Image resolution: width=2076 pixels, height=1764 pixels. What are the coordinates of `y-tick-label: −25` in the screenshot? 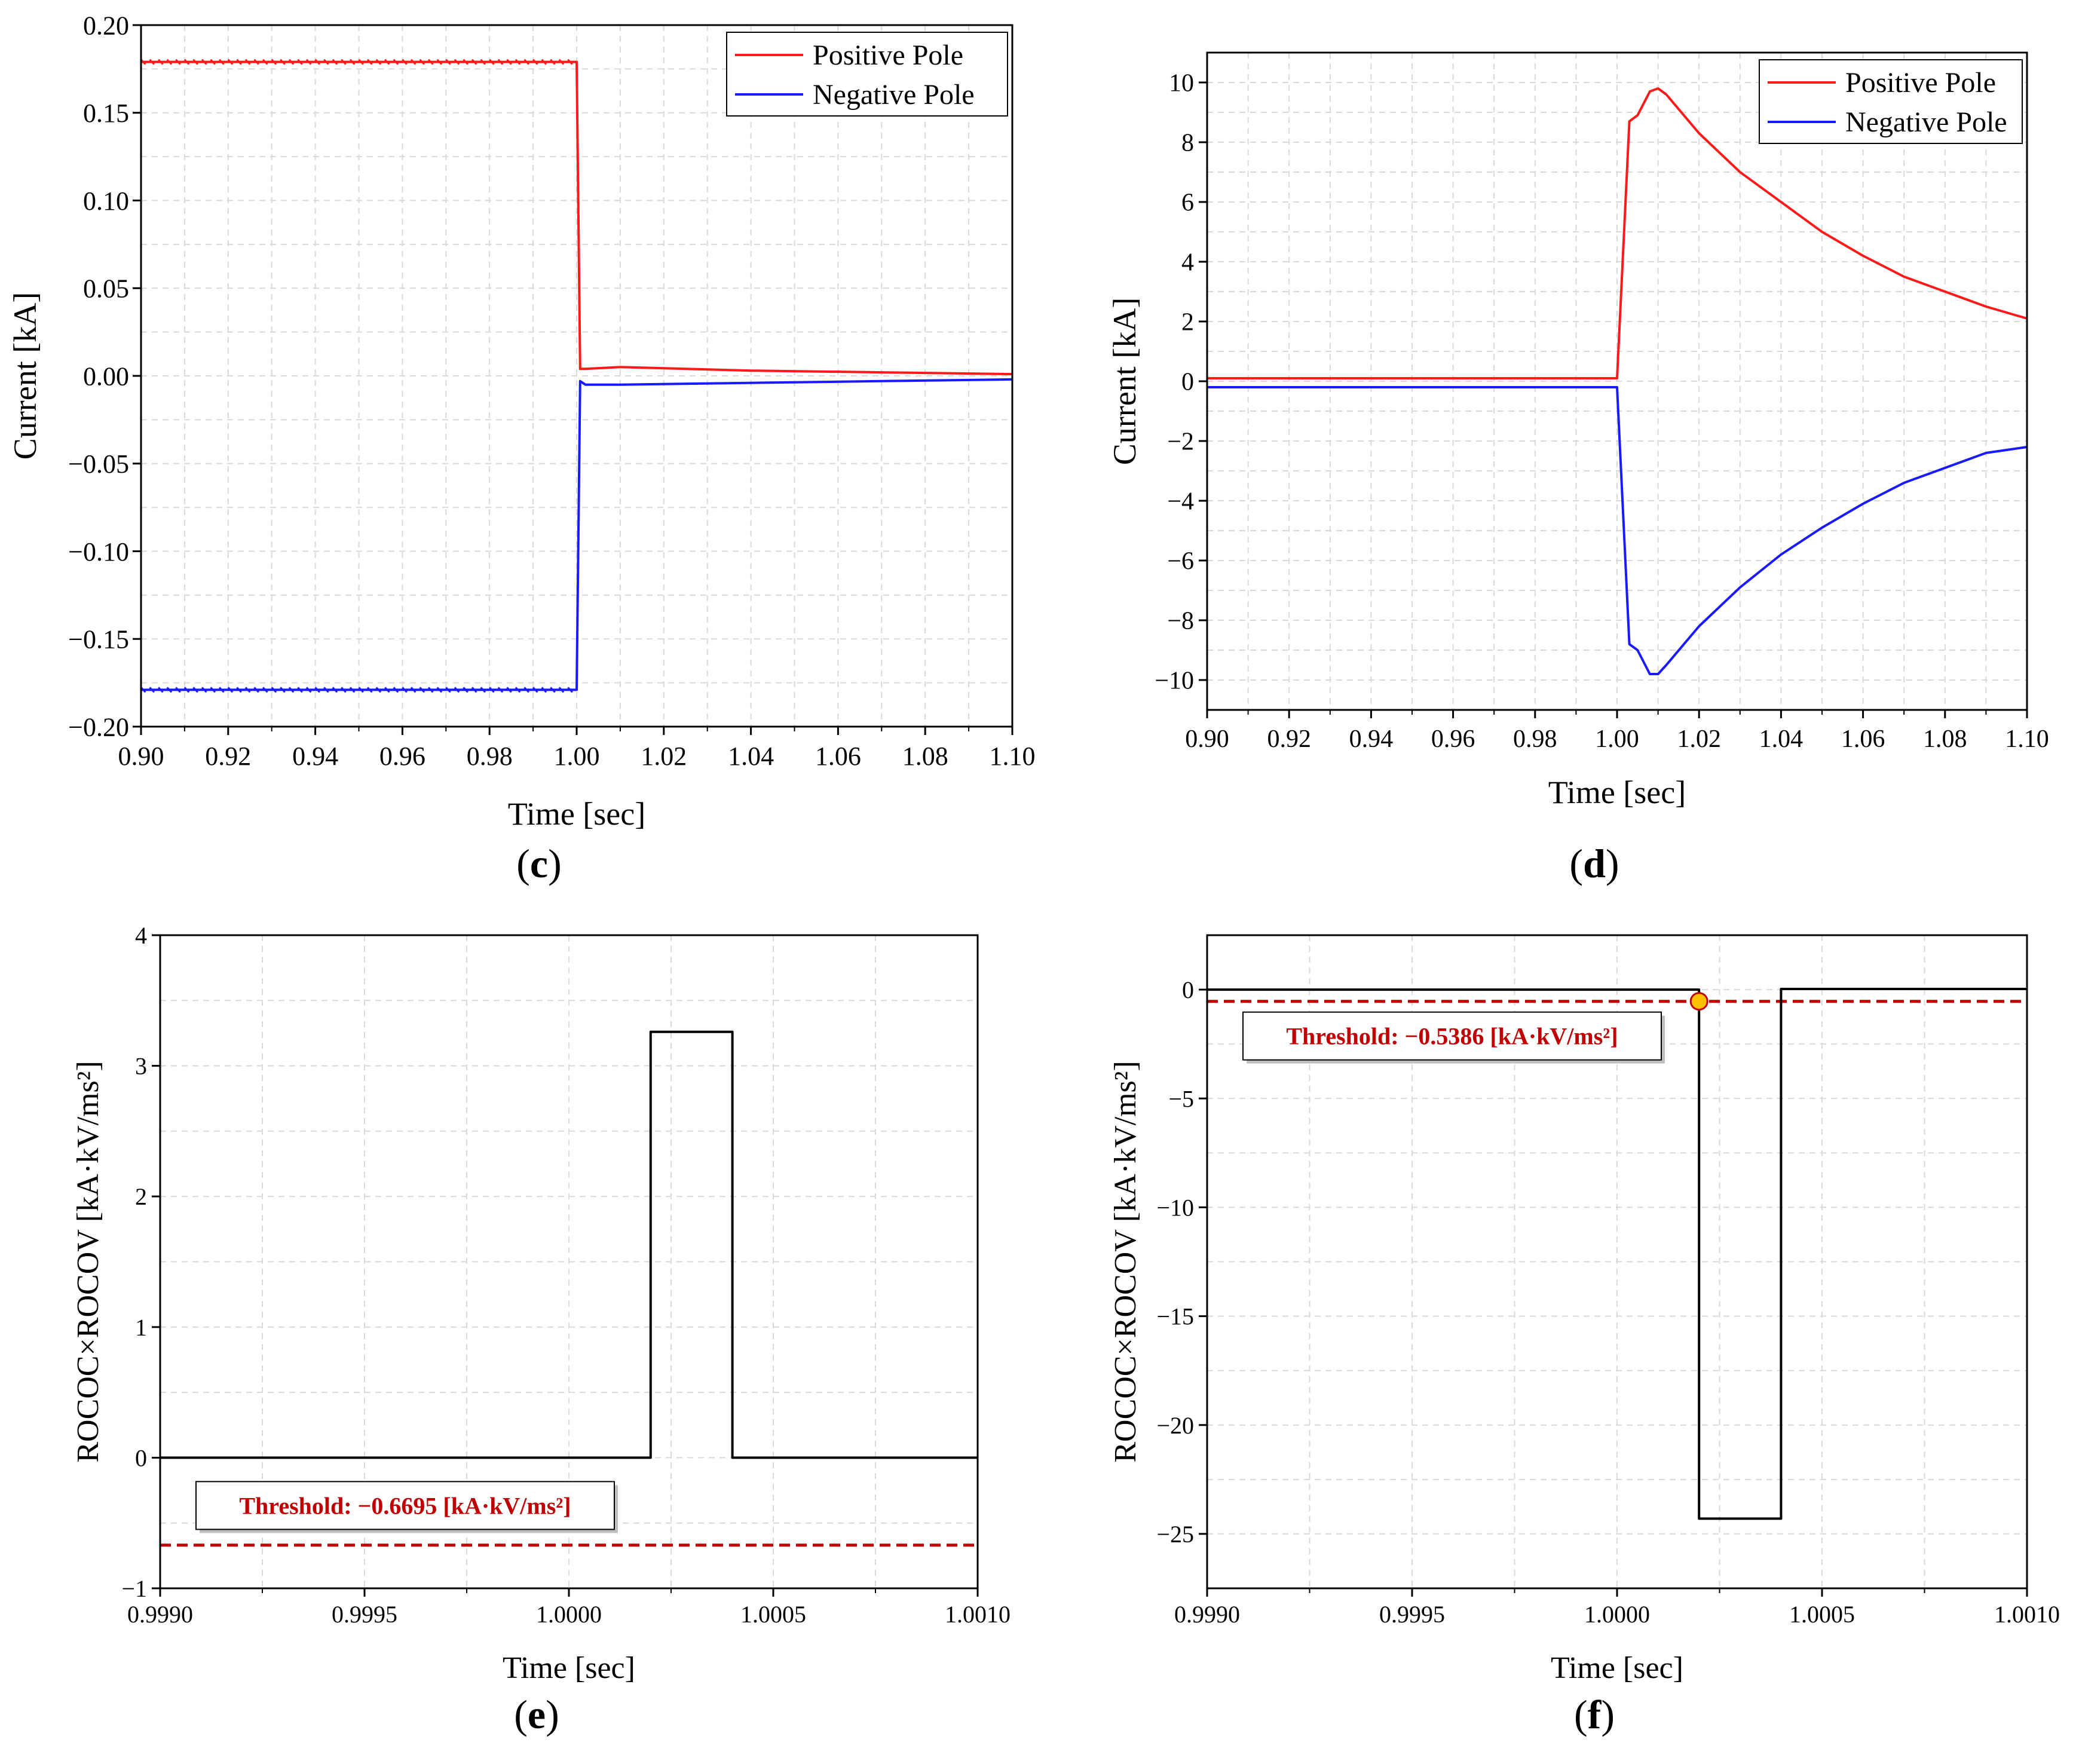 It's located at (1175, 1534).